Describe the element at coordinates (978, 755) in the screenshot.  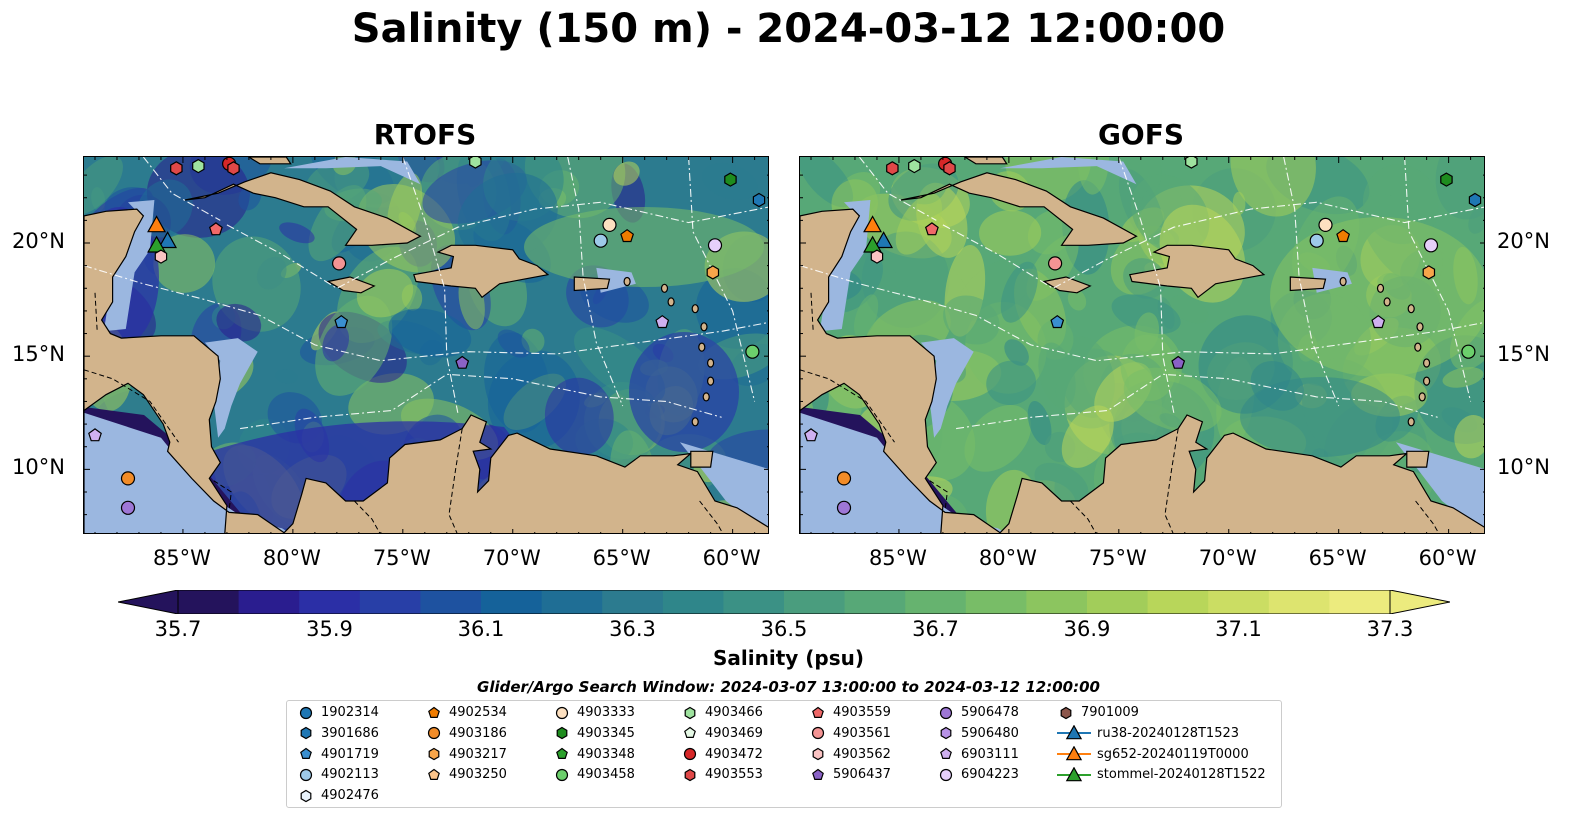
I see `legend-item: 6903111` at that location.